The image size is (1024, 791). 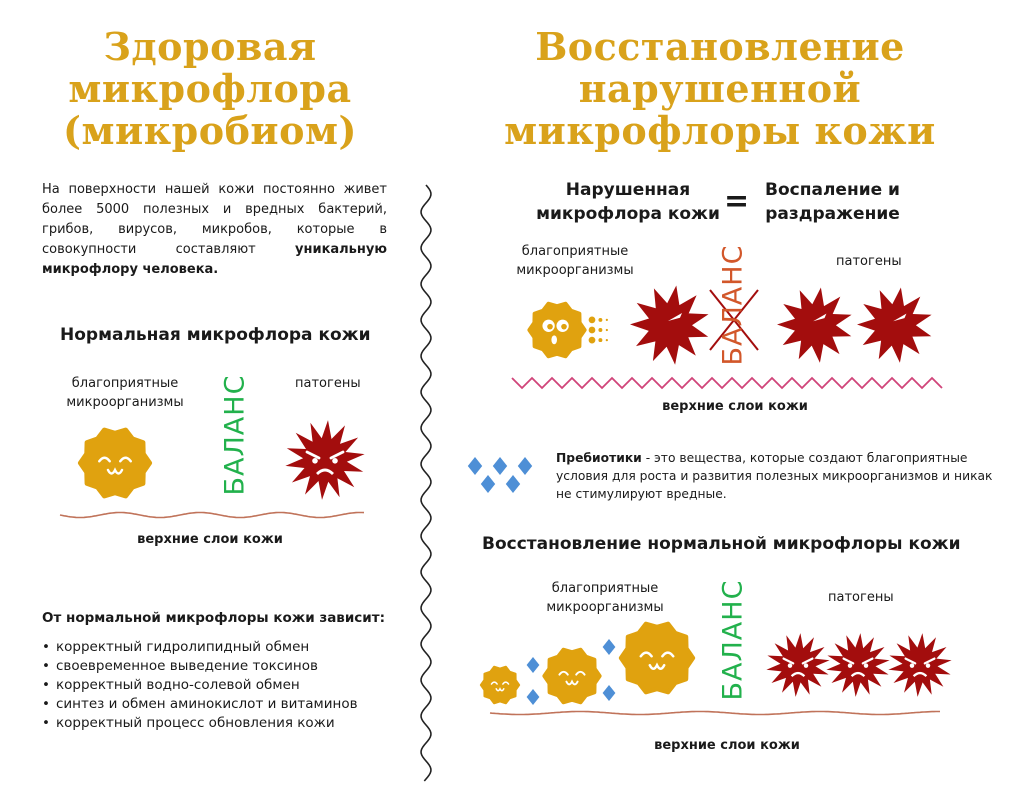 I want to click on pathogens-label: патогены, so click(x=328, y=383).